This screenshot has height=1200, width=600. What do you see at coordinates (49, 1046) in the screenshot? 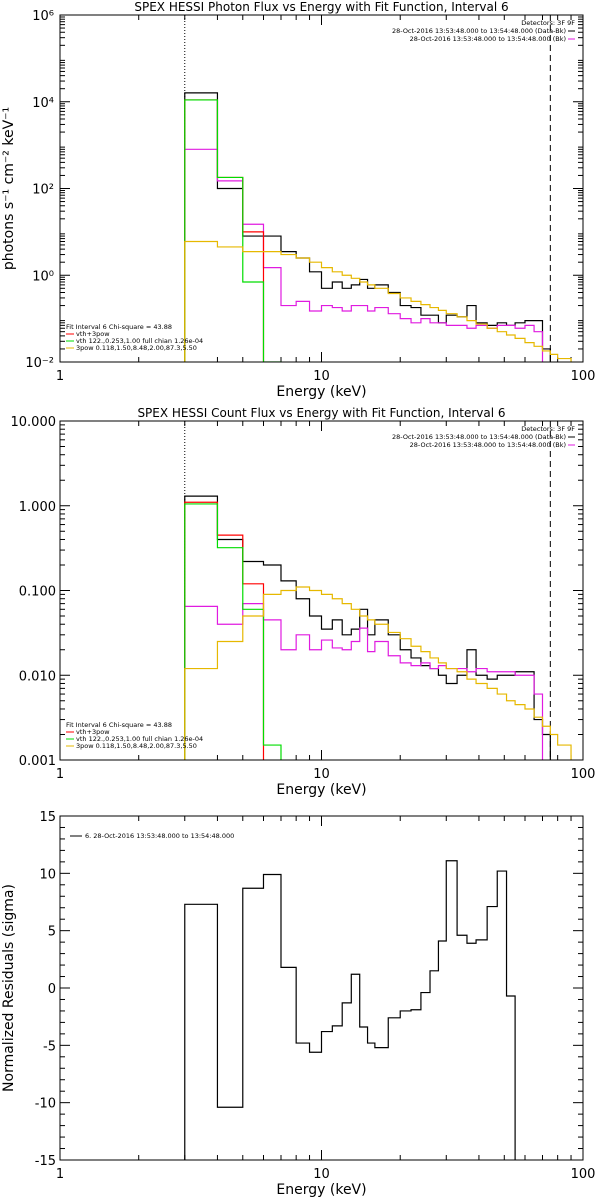
I see `y-tick-label: -5` at bounding box center [49, 1046].